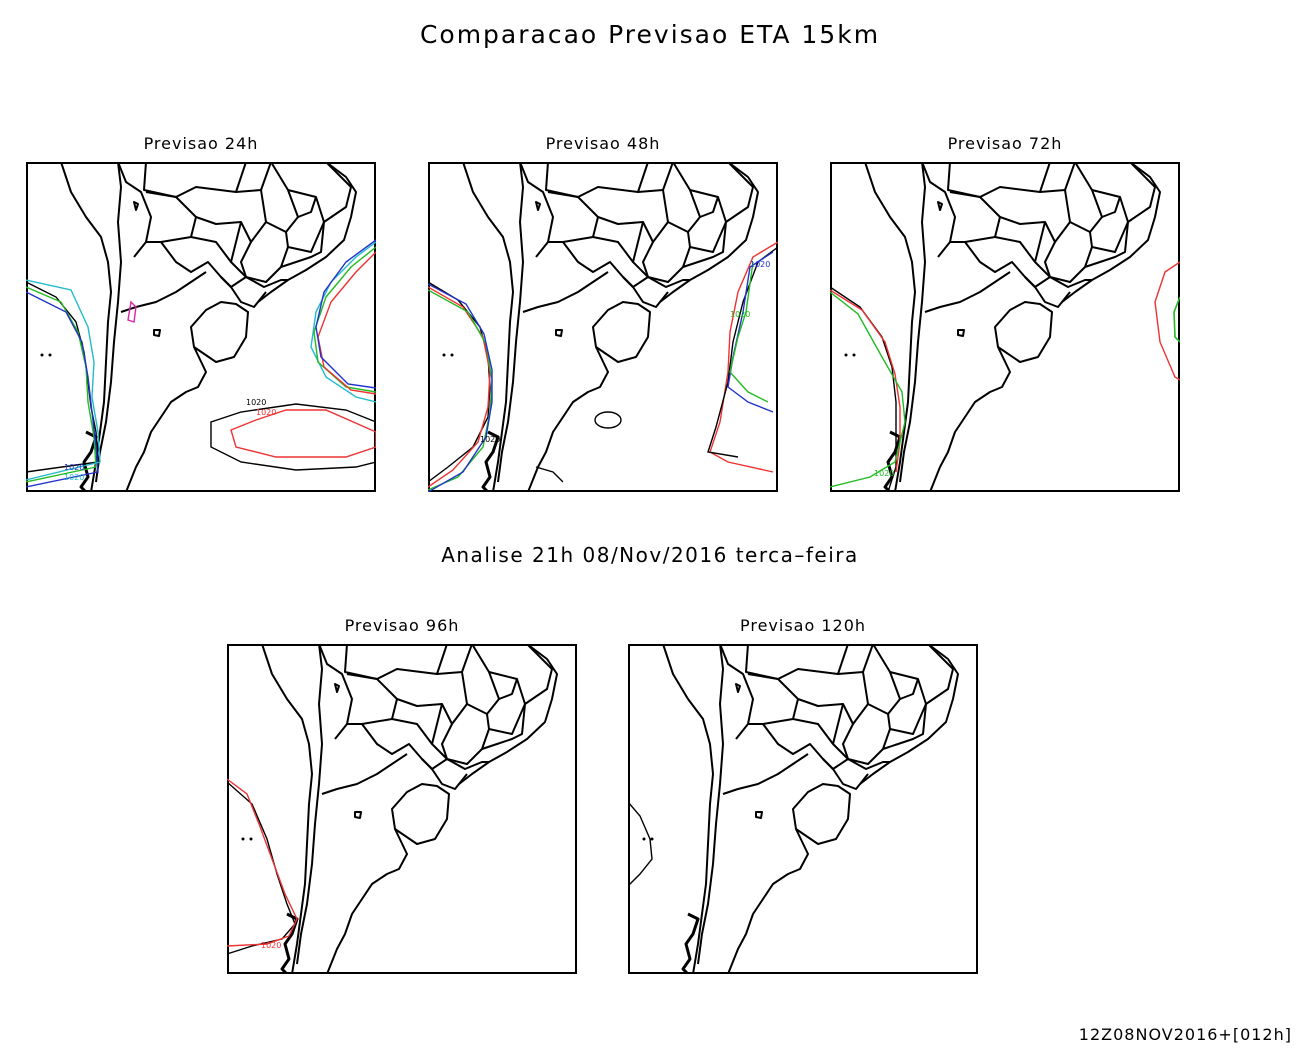  I want to click on map-panel-120h: Previsao 120h, so click(803, 795).